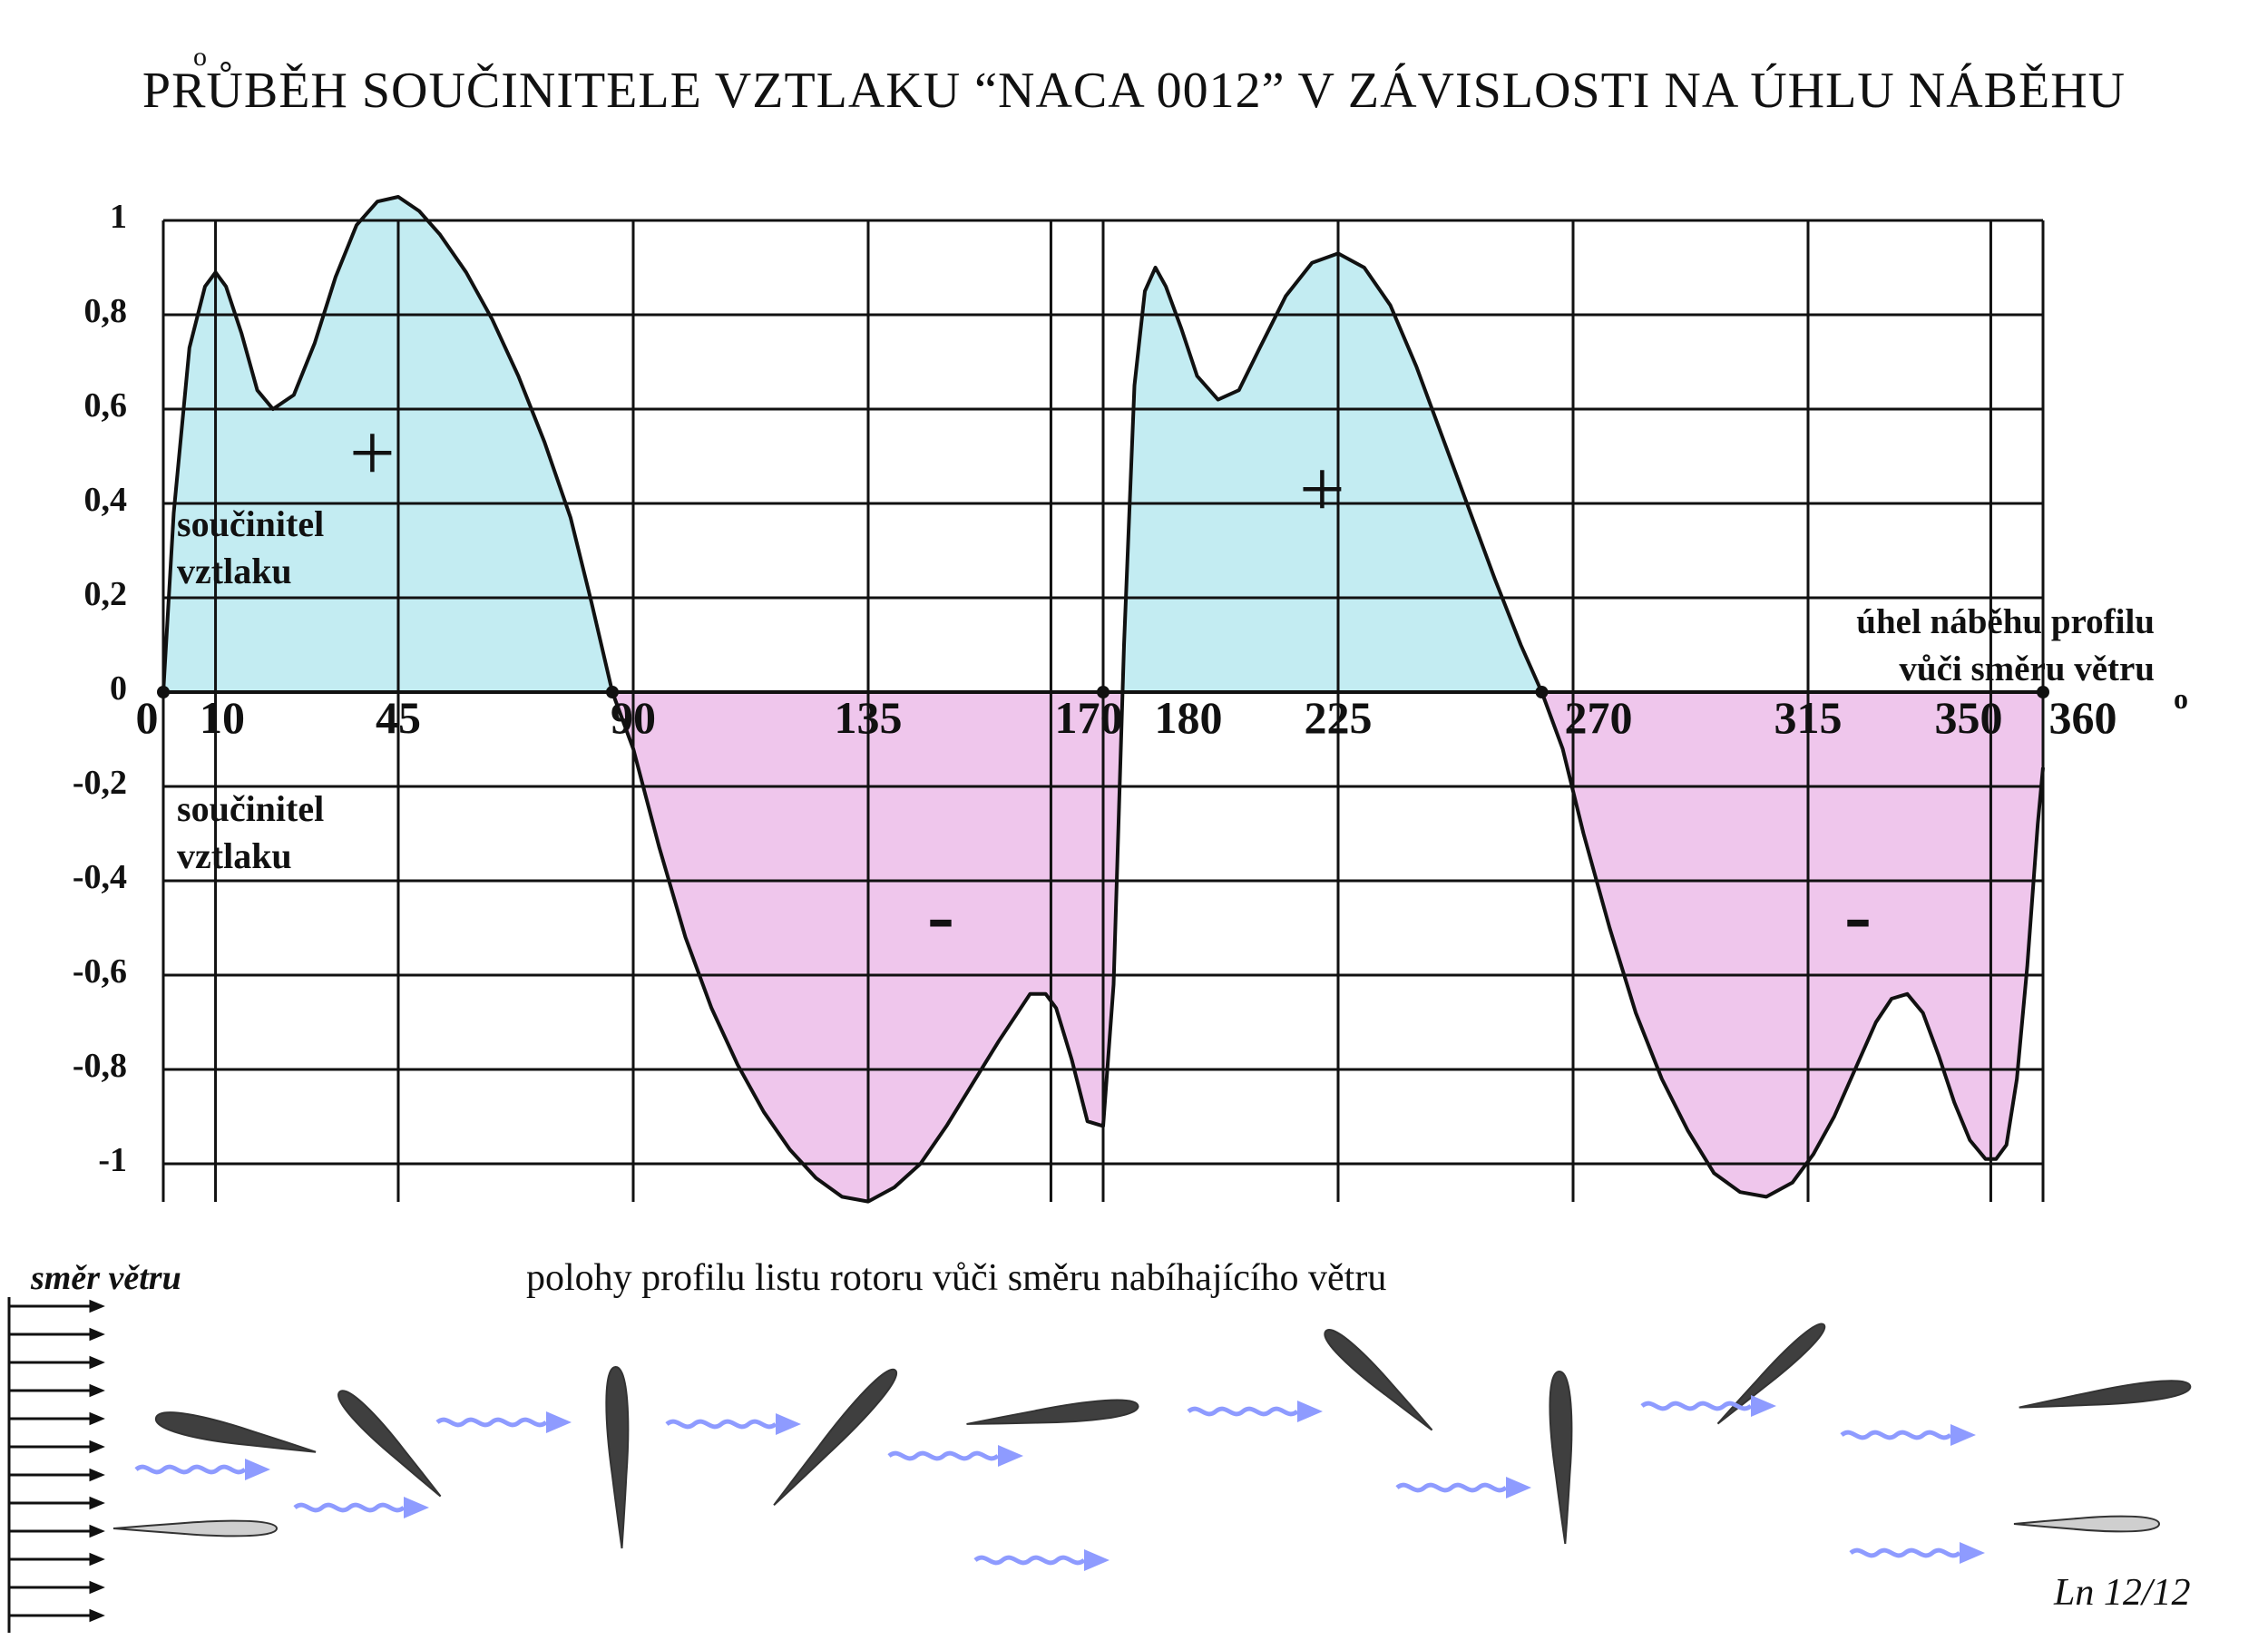  What do you see at coordinates (941, 916) in the screenshot?
I see `minus-sign-1: -` at bounding box center [941, 916].